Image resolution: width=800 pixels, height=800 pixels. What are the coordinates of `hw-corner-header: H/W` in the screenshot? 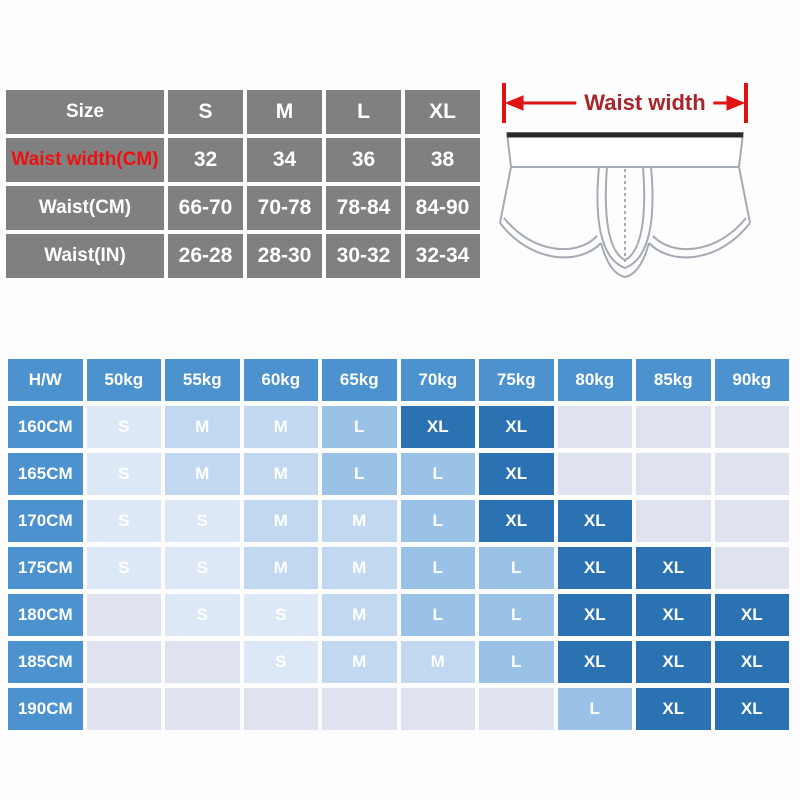 It's located at (45, 380).